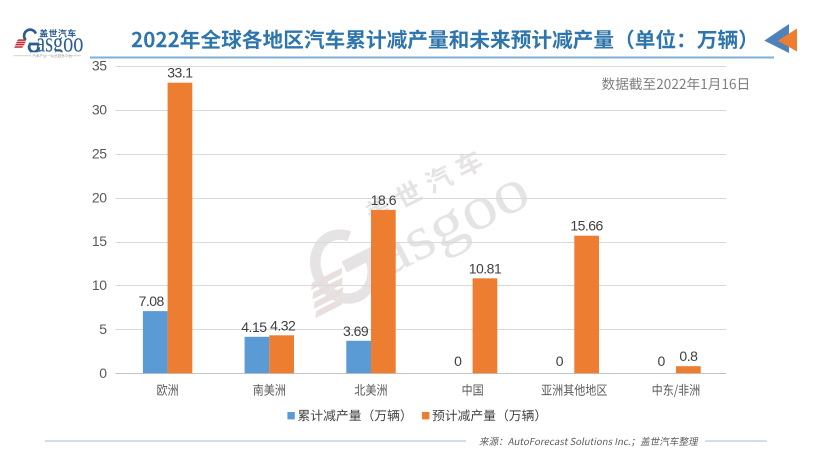 This screenshot has width=820, height=461. I want to click on svg-text: 18.6, so click(384, 200).